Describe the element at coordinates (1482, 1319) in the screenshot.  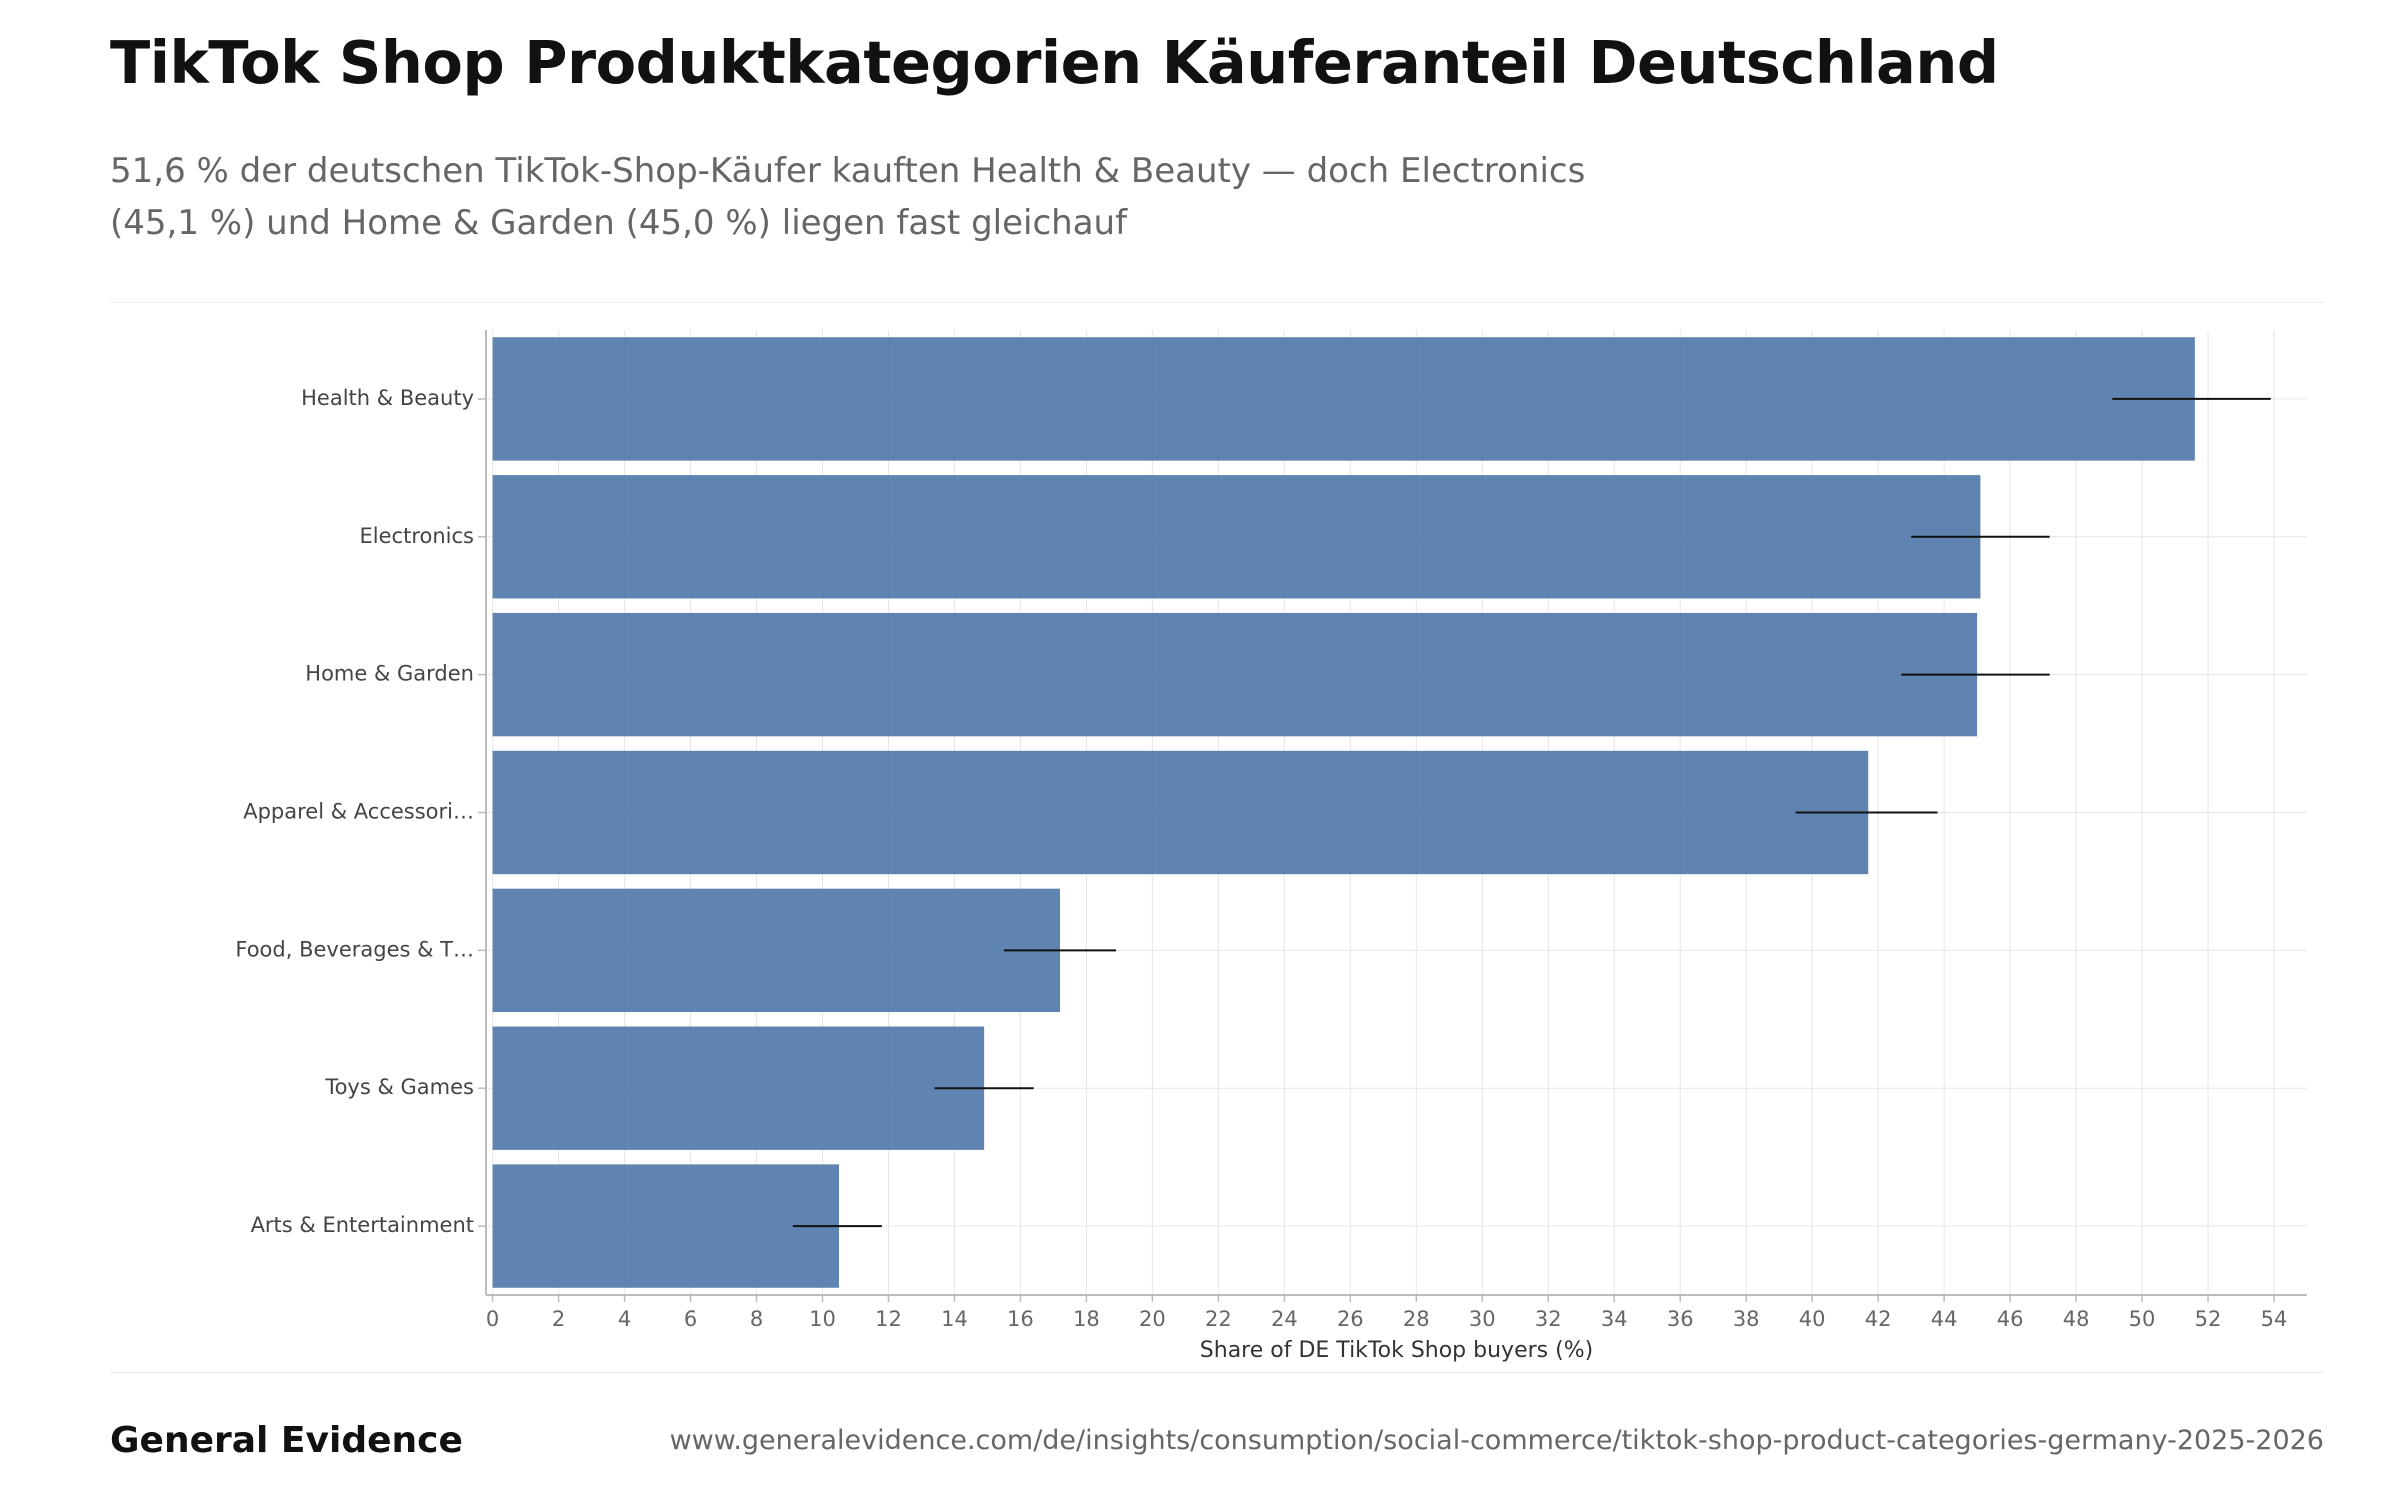
I see `x-tick-label-15: 30` at that location.